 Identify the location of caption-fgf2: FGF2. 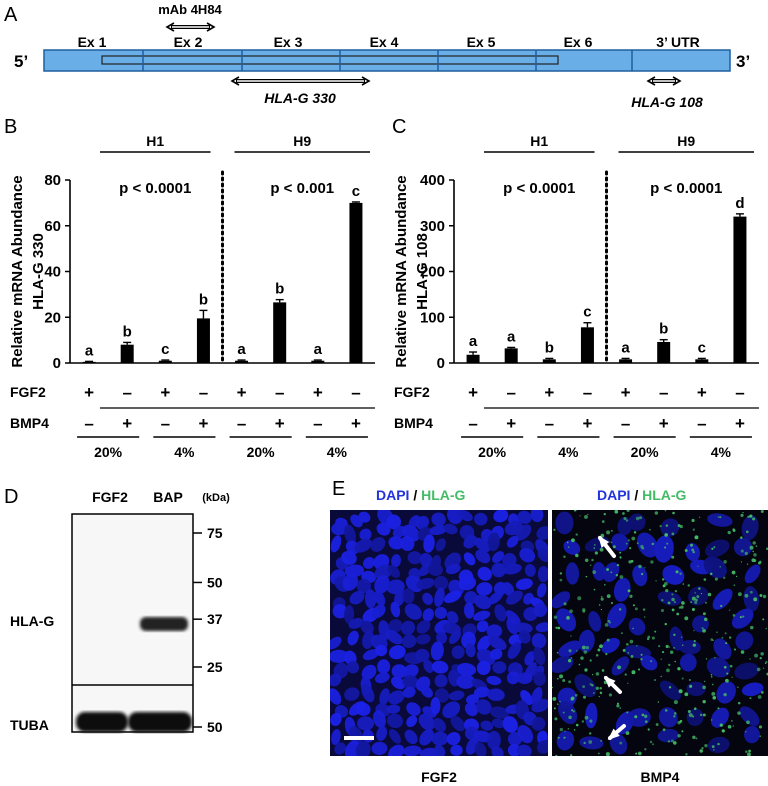
(439, 777).